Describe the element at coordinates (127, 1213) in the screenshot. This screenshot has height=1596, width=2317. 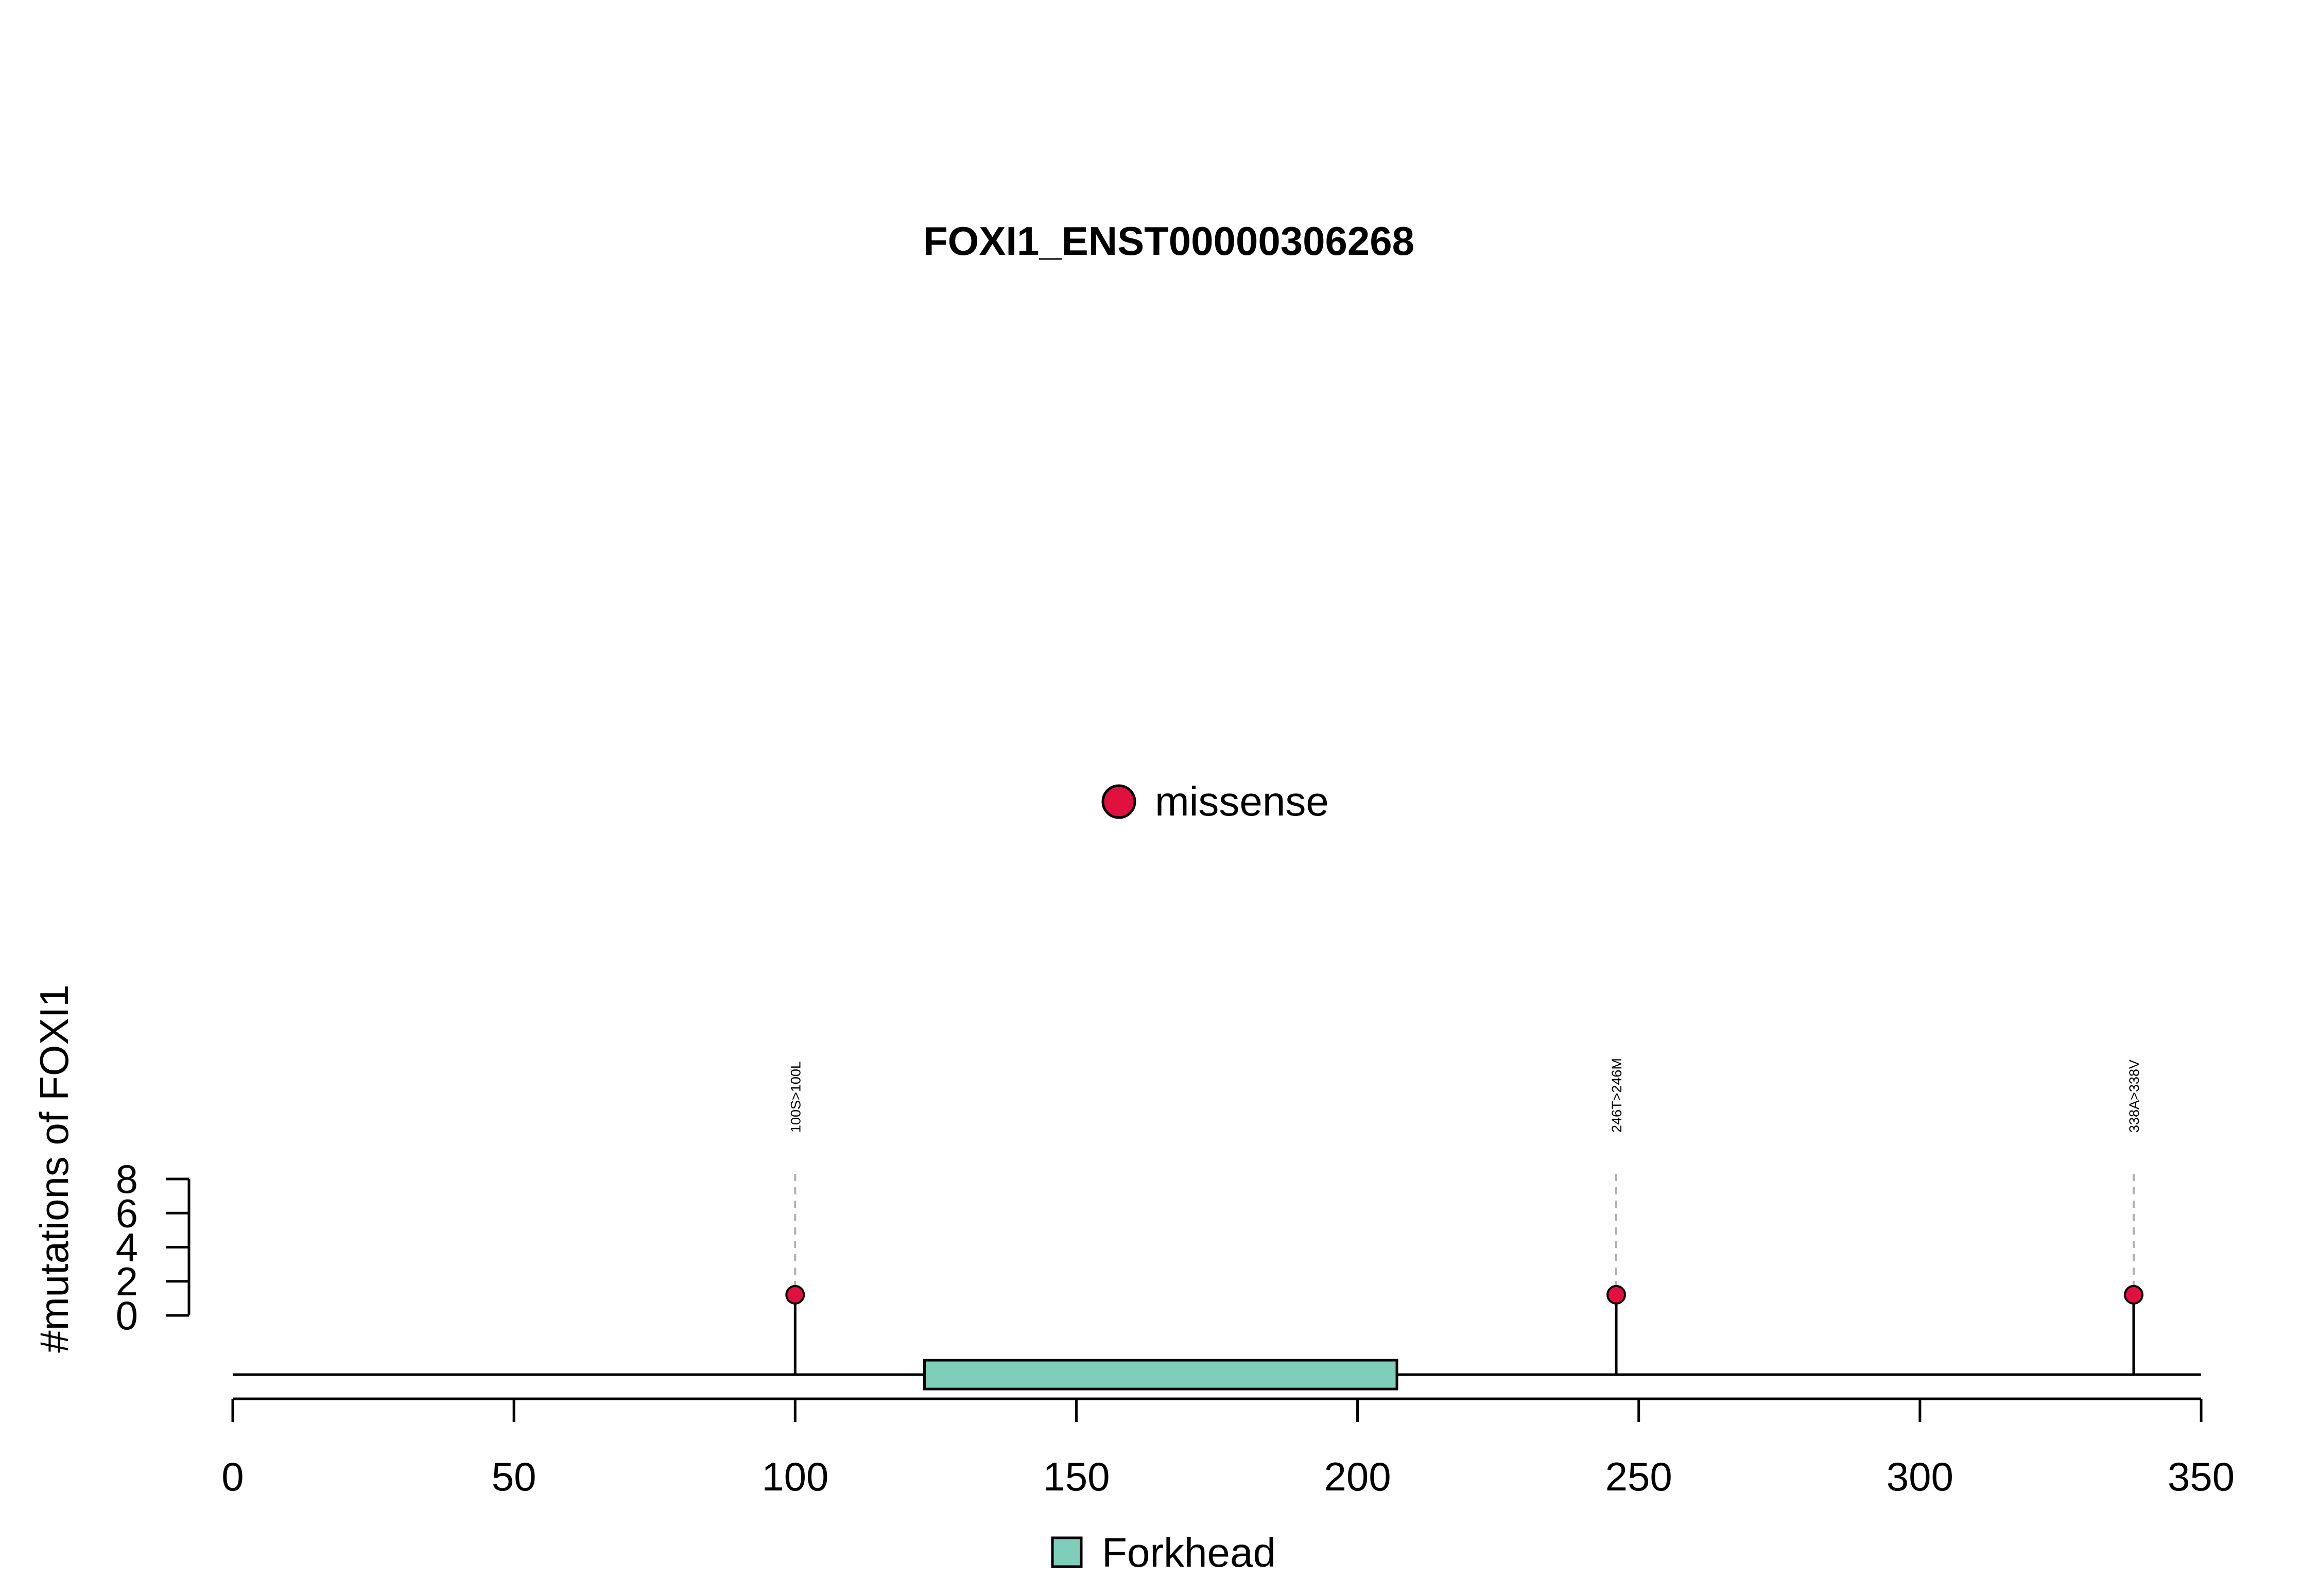
I see `y-tick-label: 6` at that location.